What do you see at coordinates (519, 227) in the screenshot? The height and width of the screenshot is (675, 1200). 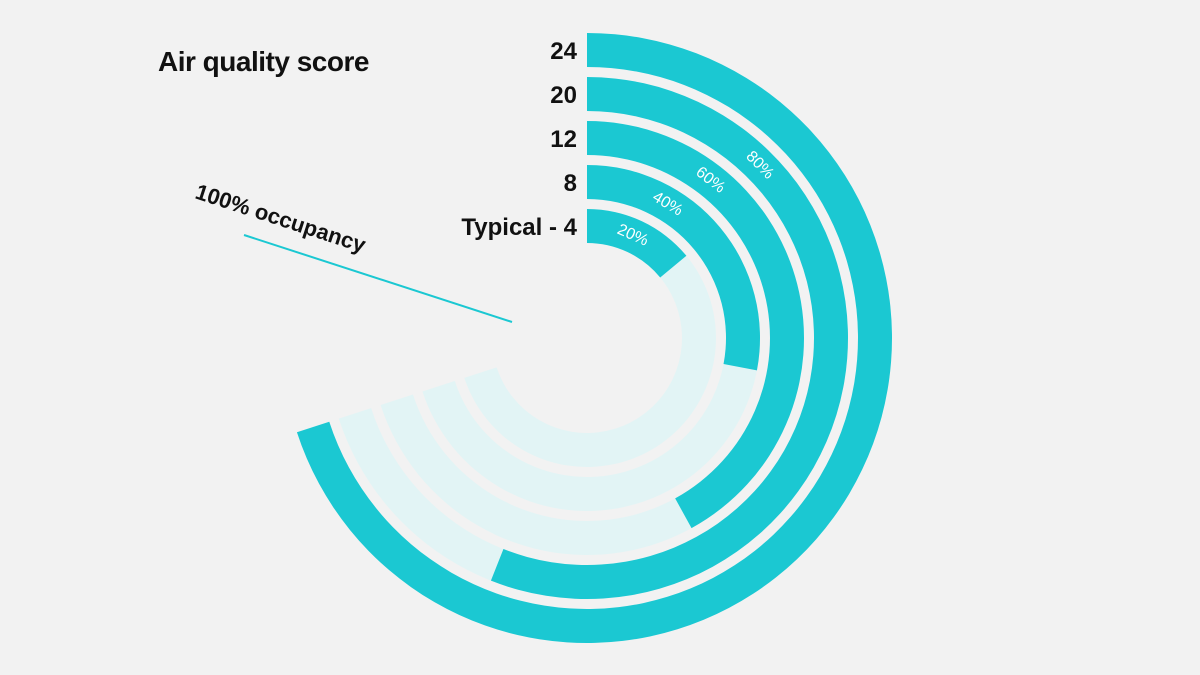 I see `ring-label: Typical - 4` at bounding box center [519, 227].